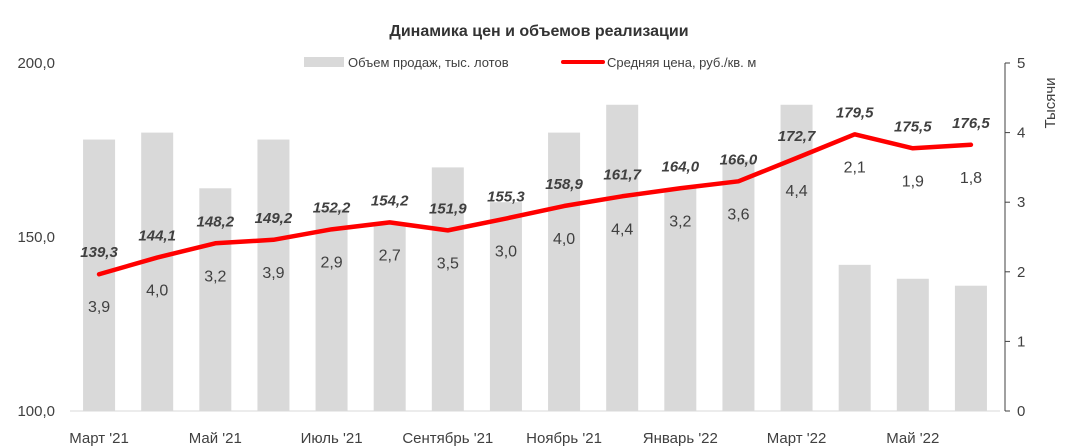 Image resolution: width=1078 pixels, height=448 pixels. I want to click on y-right-tick: 4, so click(1021, 133).